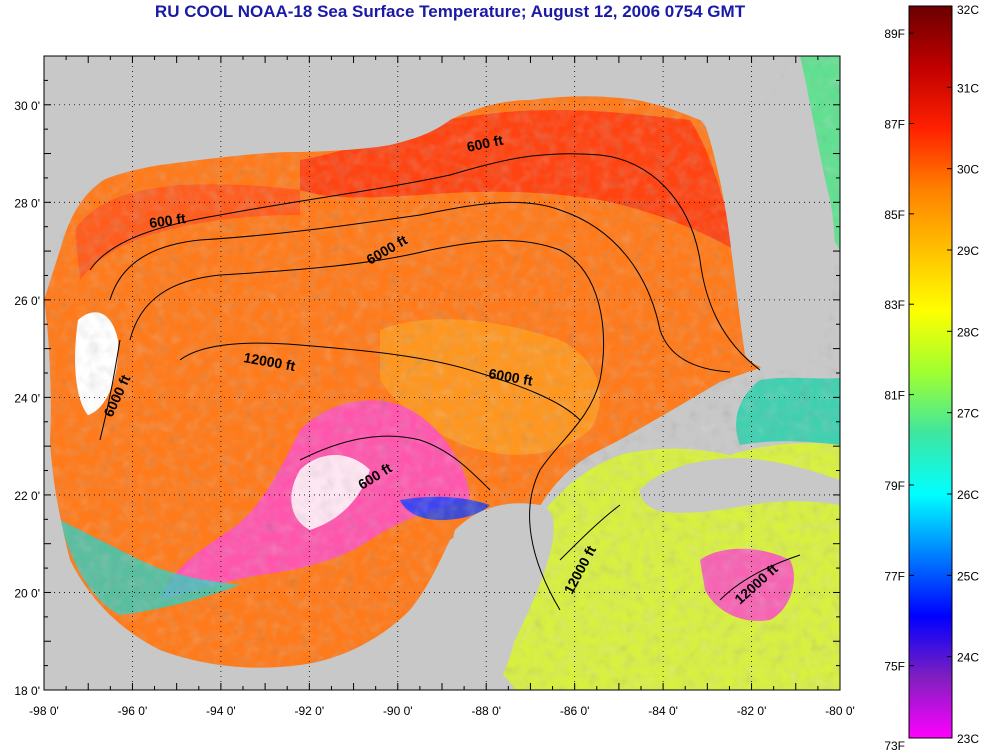 The height and width of the screenshot is (754, 992). I want to click on colorbar-f-label: 77F, so click(894, 576).